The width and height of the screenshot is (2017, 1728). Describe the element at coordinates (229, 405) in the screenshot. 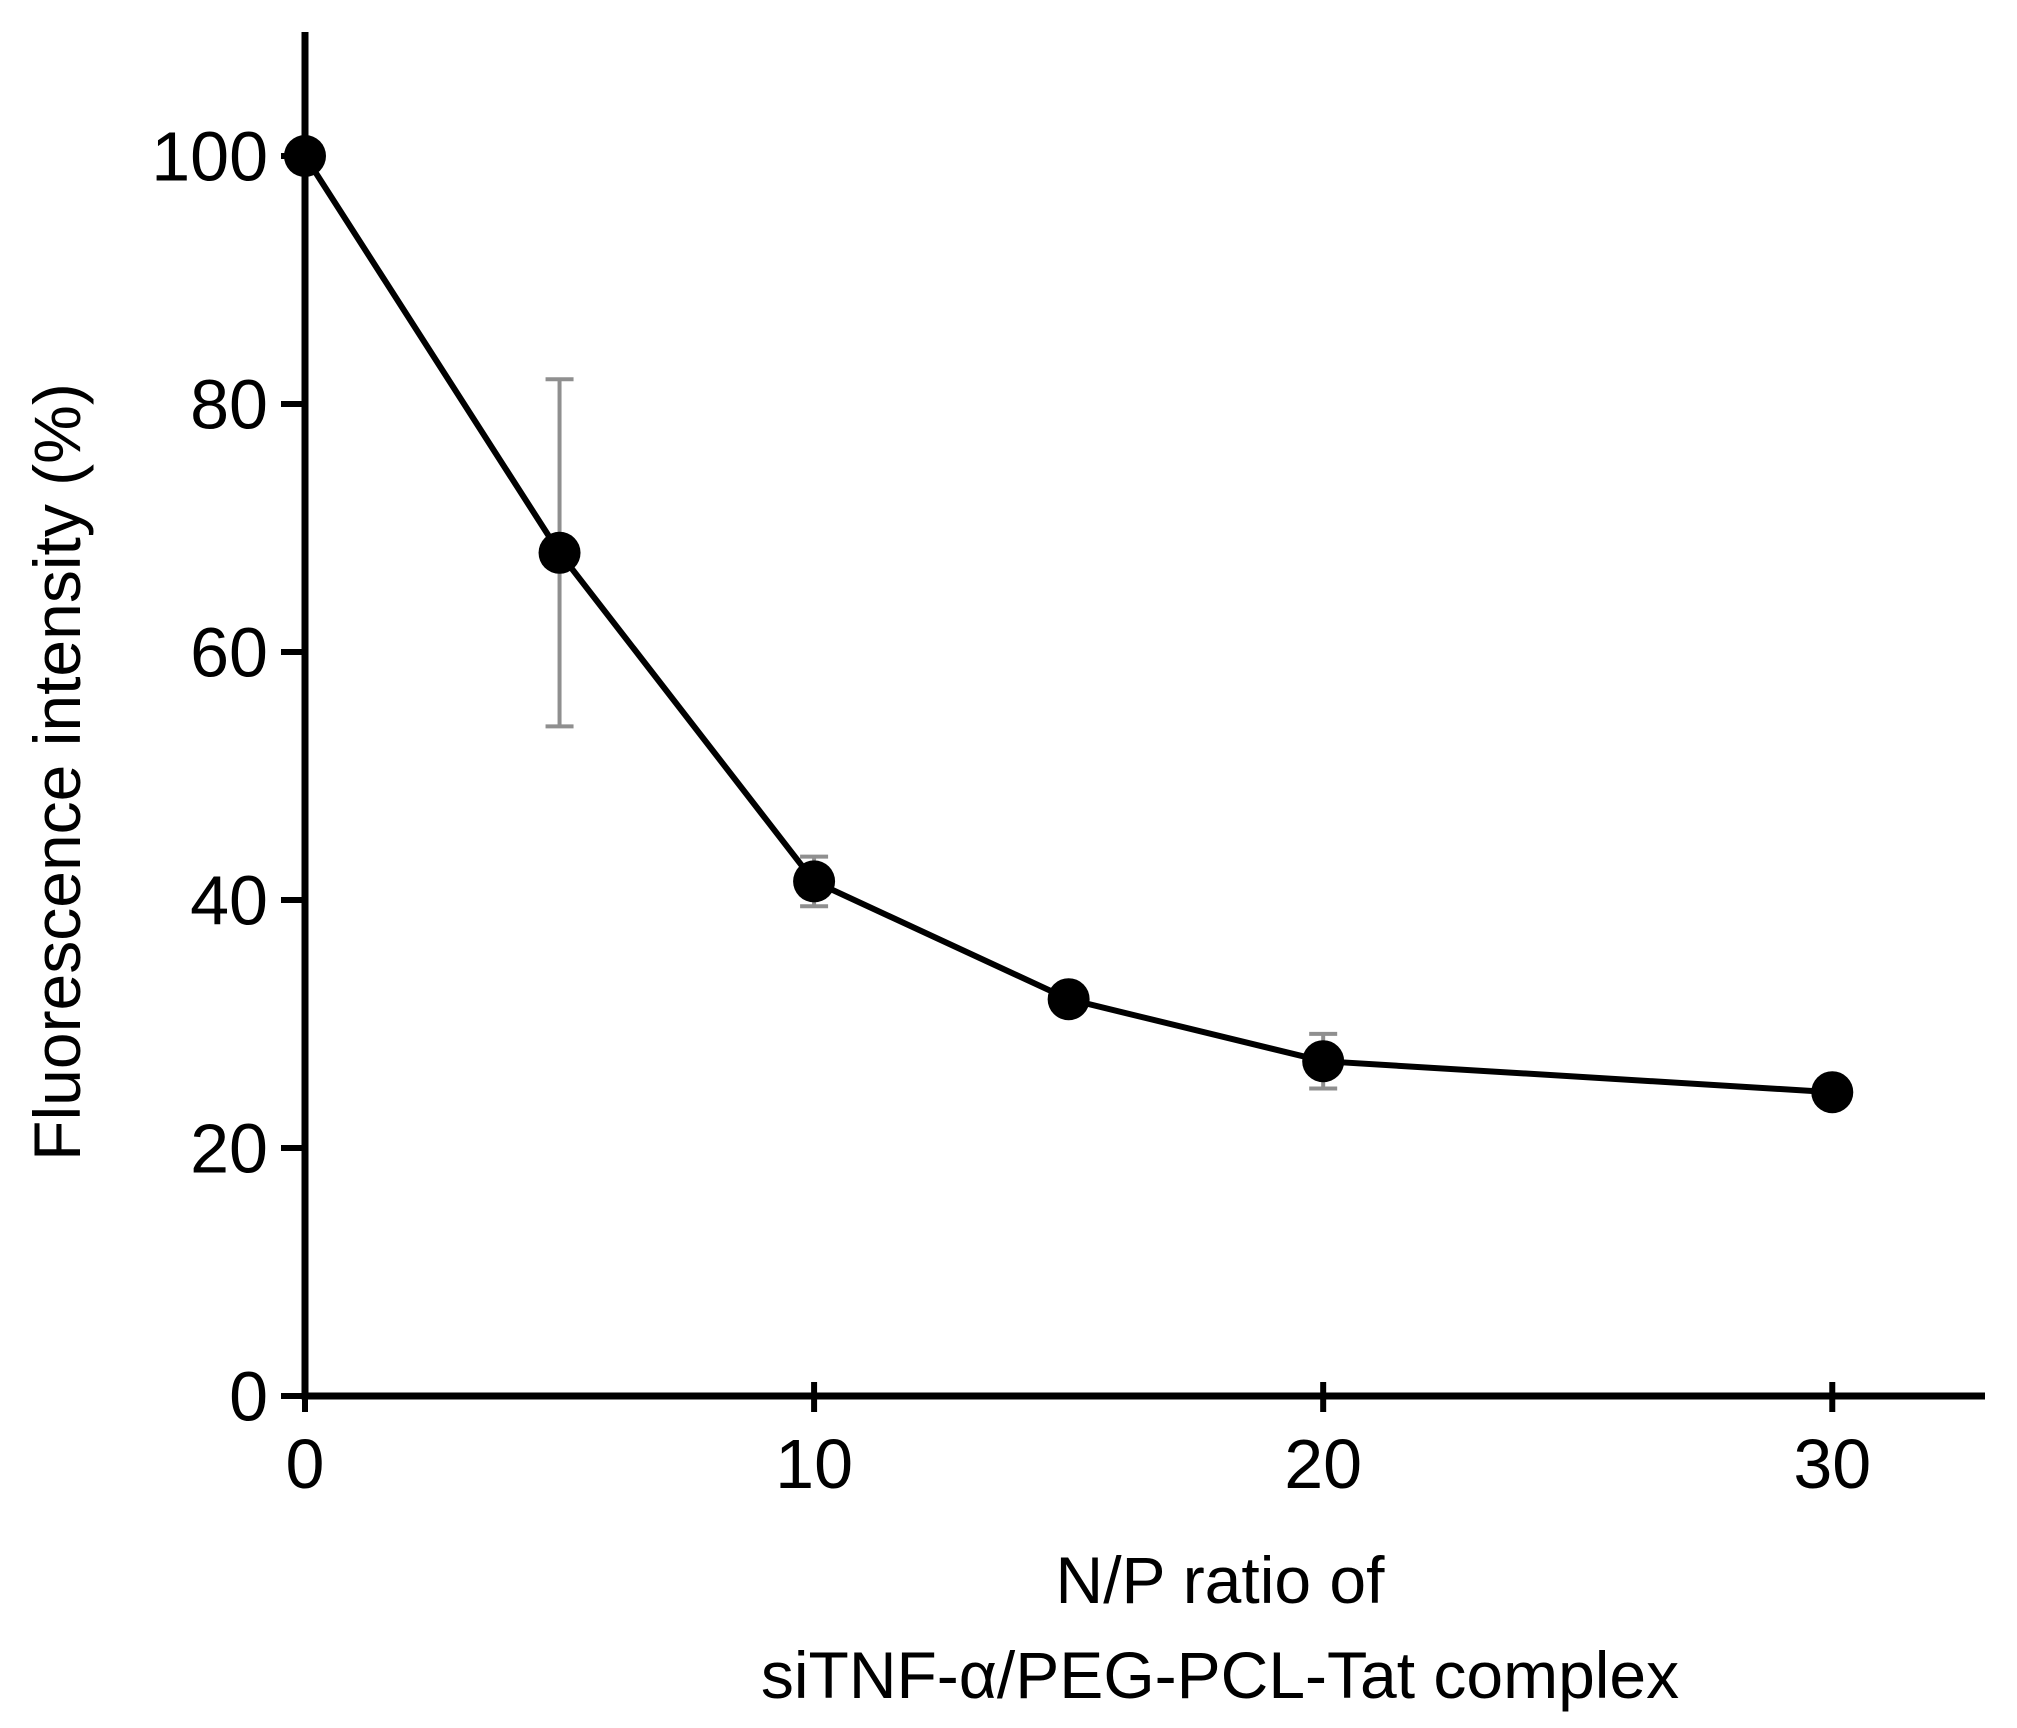

I see `y-tick-label: 80` at that location.